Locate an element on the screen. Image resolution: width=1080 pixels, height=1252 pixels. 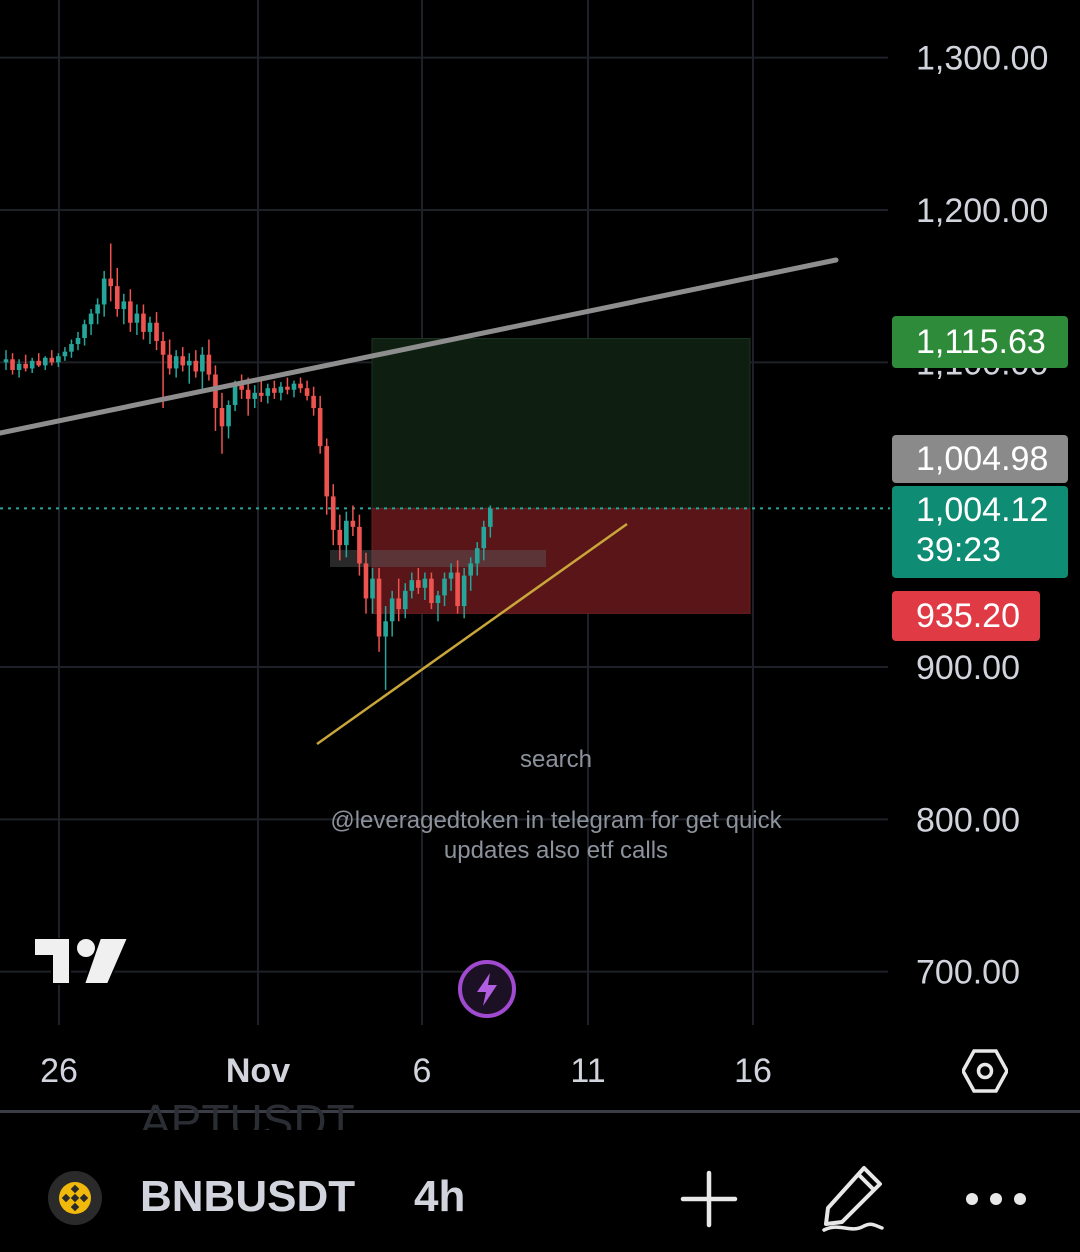
plus-icon is located at coordinates (709, 1199).